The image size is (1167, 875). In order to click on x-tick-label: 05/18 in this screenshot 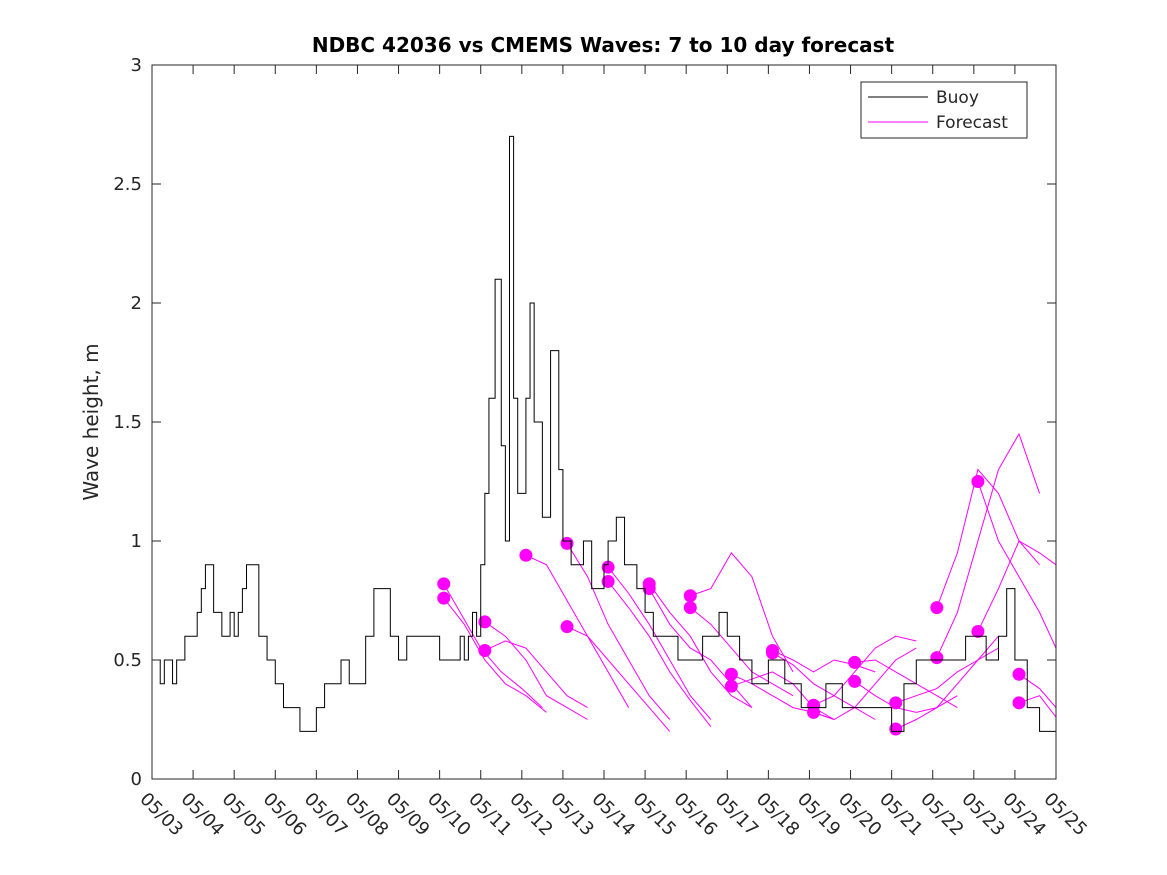, I will do `click(778, 815)`.